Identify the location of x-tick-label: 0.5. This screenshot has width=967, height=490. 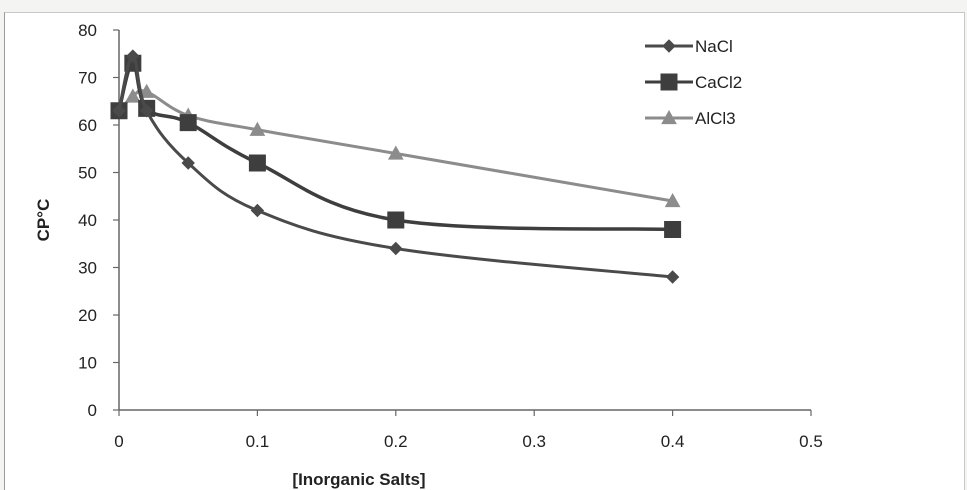
(811, 441).